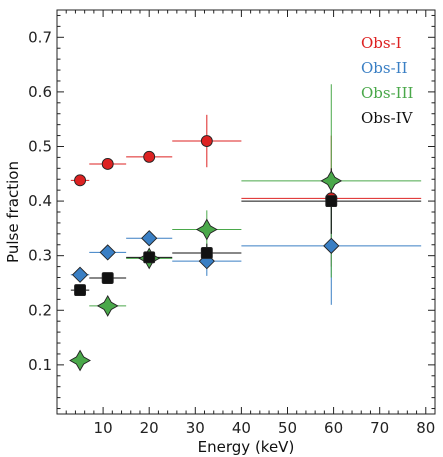 This screenshot has height=457, width=443. I want to click on y-tick-label: 0.3, so click(40, 256).